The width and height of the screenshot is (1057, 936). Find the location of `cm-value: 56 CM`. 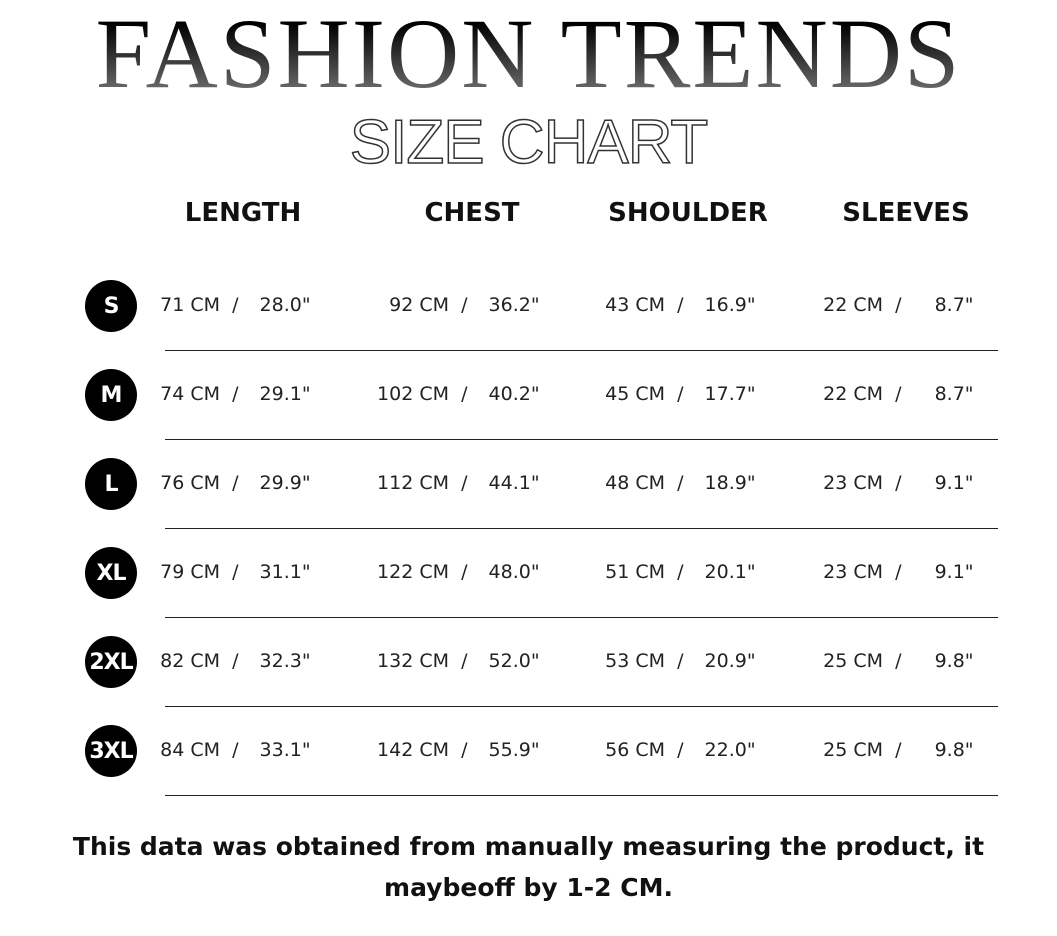

cm-value: 56 CM is located at coordinates (635, 750).